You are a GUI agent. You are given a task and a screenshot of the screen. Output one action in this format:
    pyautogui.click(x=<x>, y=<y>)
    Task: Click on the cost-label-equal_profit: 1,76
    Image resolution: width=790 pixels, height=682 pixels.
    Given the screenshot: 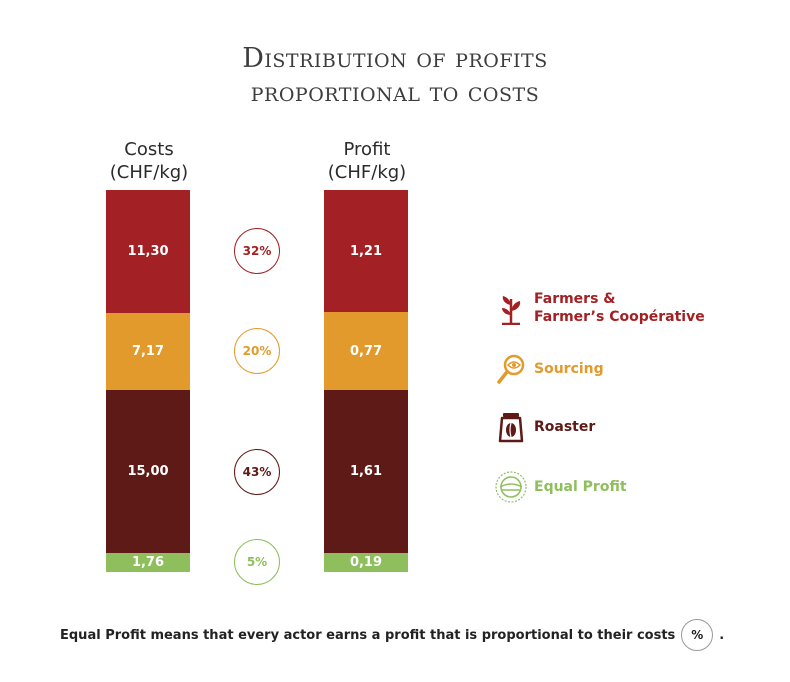 What is the action you would take?
    pyautogui.click(x=148, y=562)
    